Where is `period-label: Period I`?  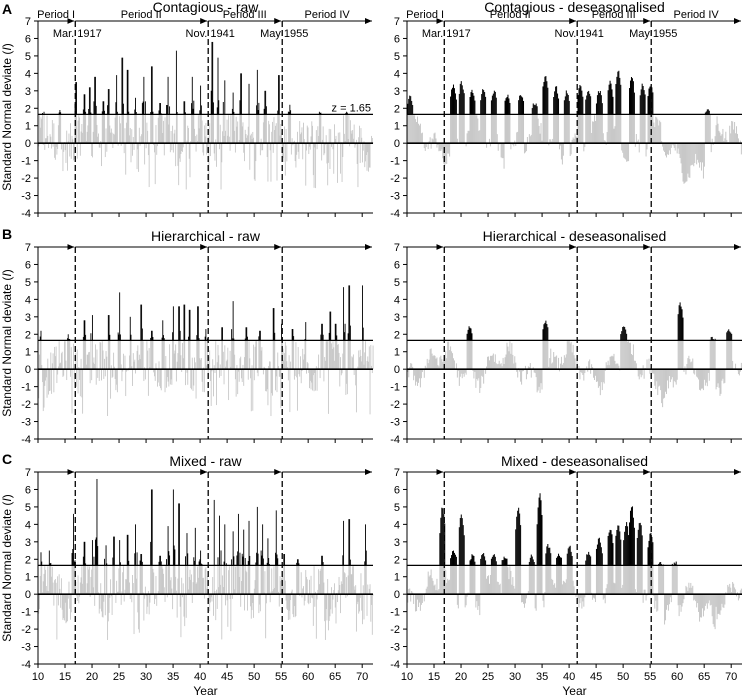
period-label: Period I is located at coordinates (425, 15).